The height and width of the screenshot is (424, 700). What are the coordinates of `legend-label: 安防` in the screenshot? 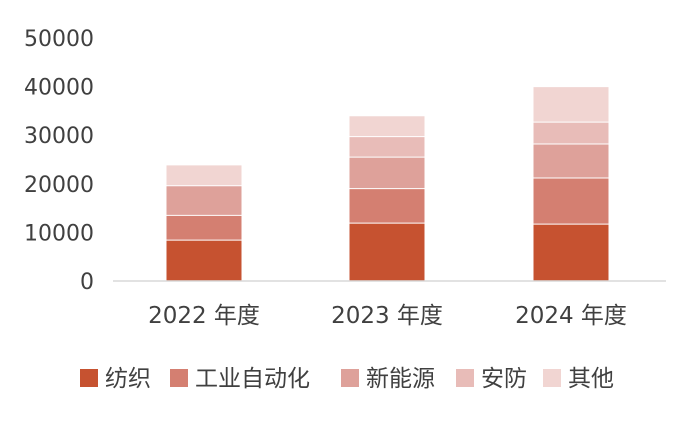 It's located at (504, 379).